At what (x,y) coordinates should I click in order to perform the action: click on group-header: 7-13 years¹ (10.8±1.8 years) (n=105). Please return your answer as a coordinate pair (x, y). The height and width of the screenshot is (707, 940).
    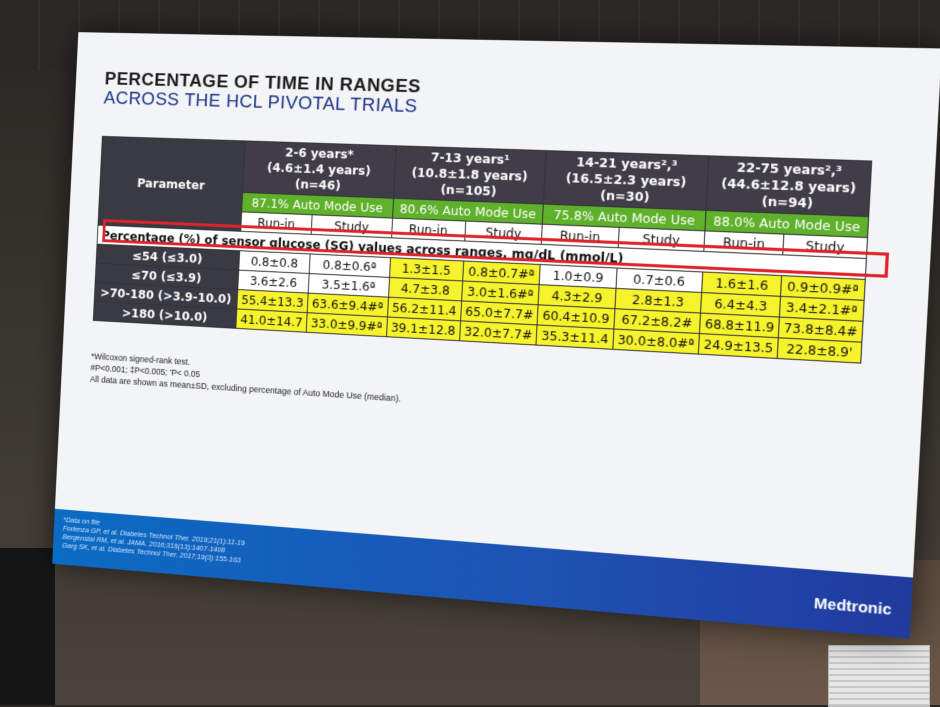
    Looking at the image, I should click on (469, 175).